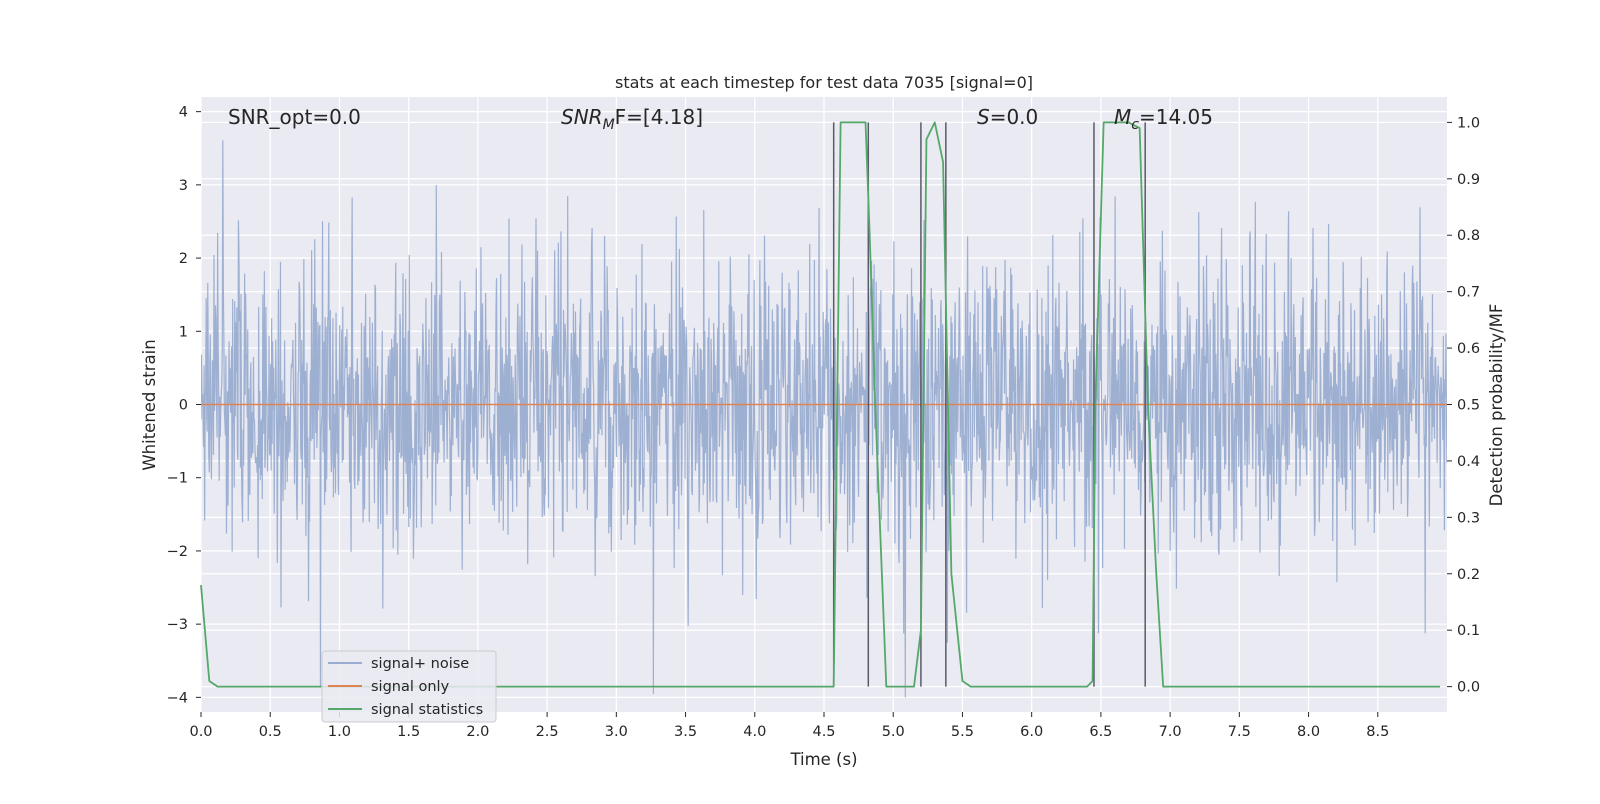 This screenshot has width=1600, height=804. I want to click on y-right-tick-label-7: 0.7, so click(1468, 293).